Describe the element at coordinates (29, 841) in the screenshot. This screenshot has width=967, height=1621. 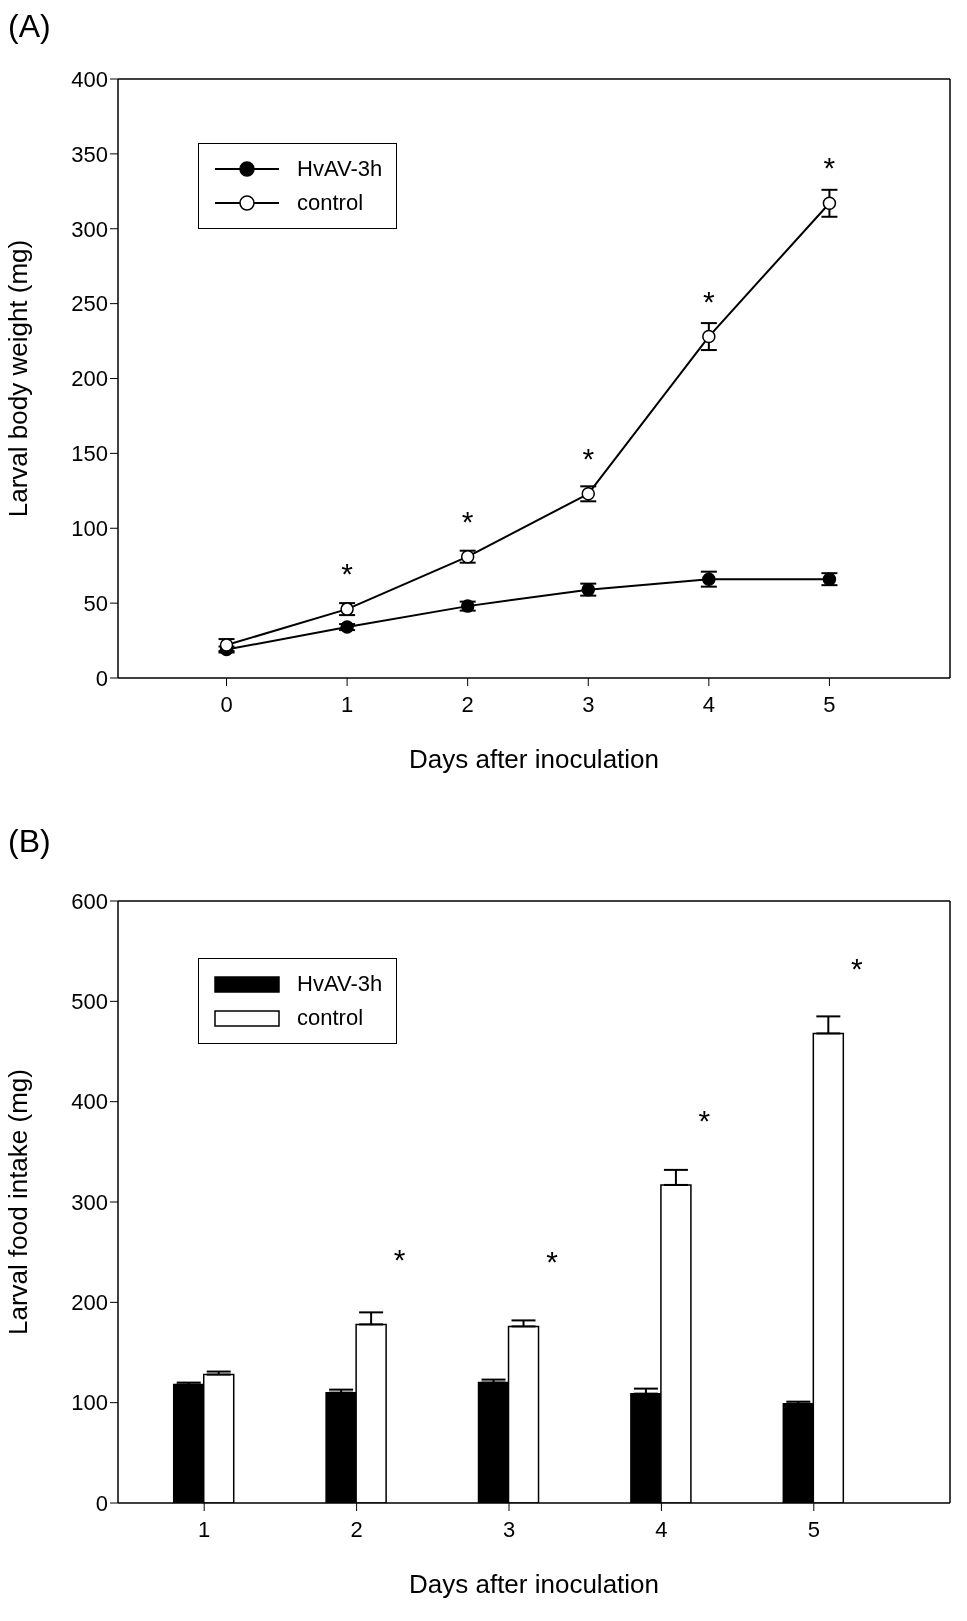
I see `chart-title: (B)` at that location.